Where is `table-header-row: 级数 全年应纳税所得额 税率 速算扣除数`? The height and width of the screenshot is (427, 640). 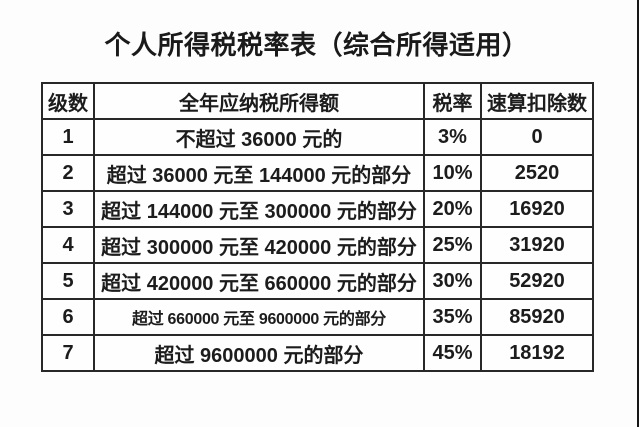
table-header-row: 级数 全年应纳税所得额 税率 速算扣除数 is located at coordinates (317, 101).